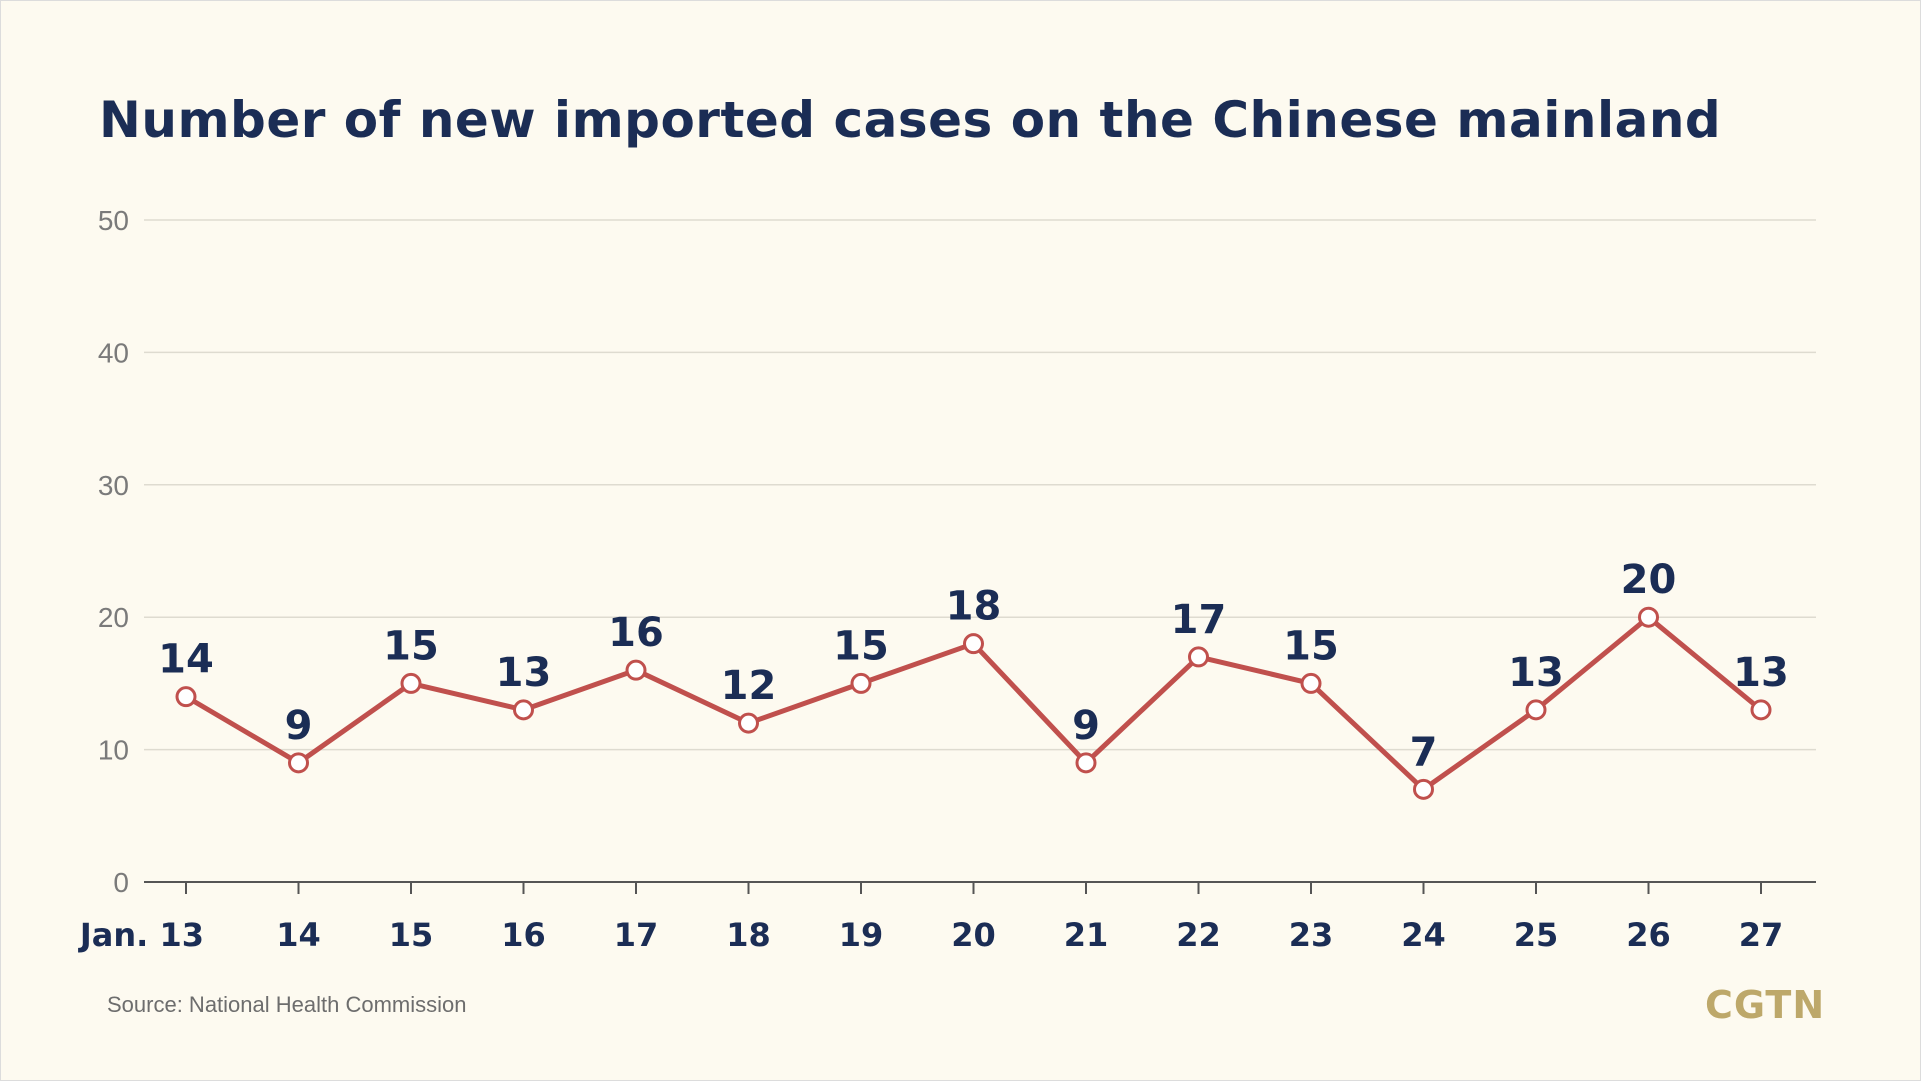 The height and width of the screenshot is (1081, 1921). Describe the element at coordinates (974, 607) in the screenshot. I see `data-label-7: 18` at that location.